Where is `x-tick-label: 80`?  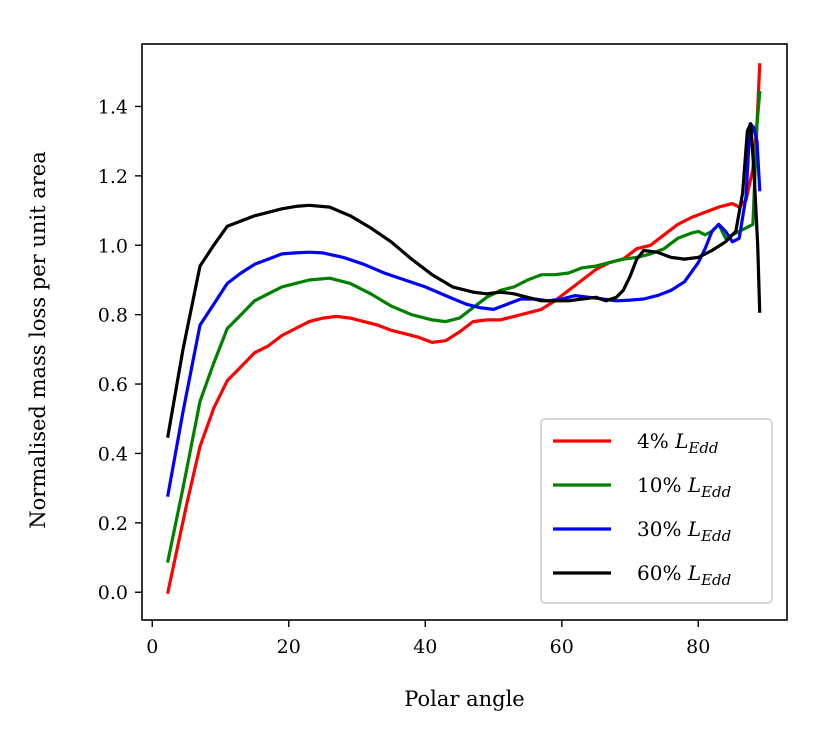 x-tick-label: 80 is located at coordinates (698, 647).